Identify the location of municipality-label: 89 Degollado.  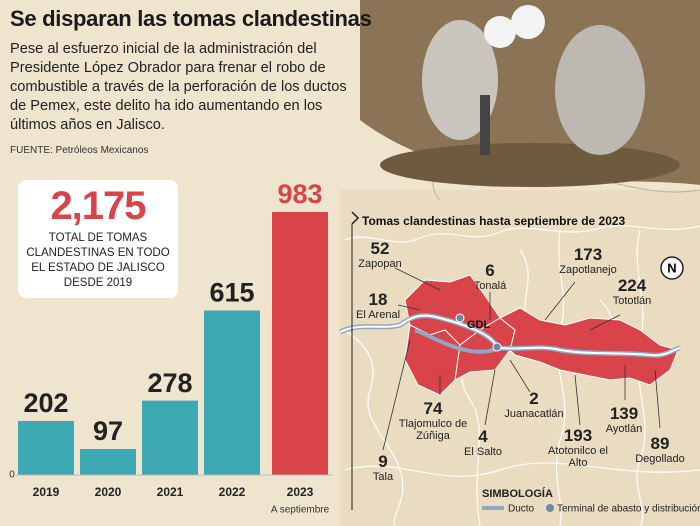
(660, 450).